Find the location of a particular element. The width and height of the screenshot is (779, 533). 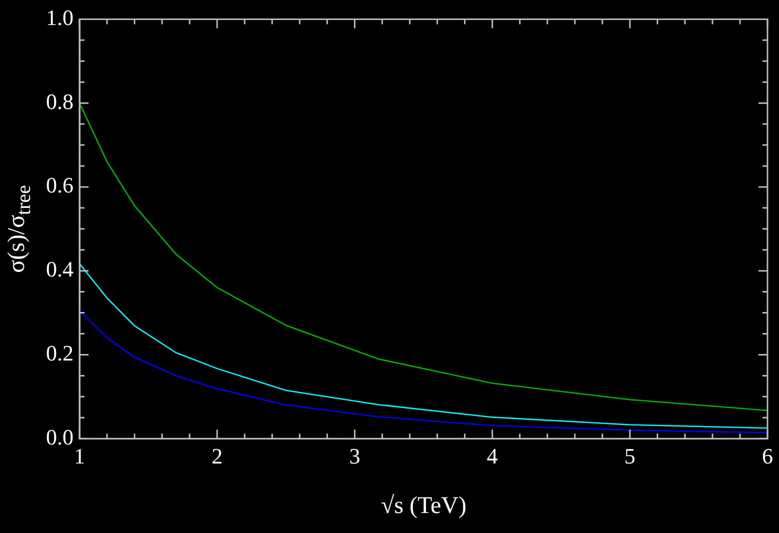

x-tick-label: 6 is located at coordinates (767, 456).